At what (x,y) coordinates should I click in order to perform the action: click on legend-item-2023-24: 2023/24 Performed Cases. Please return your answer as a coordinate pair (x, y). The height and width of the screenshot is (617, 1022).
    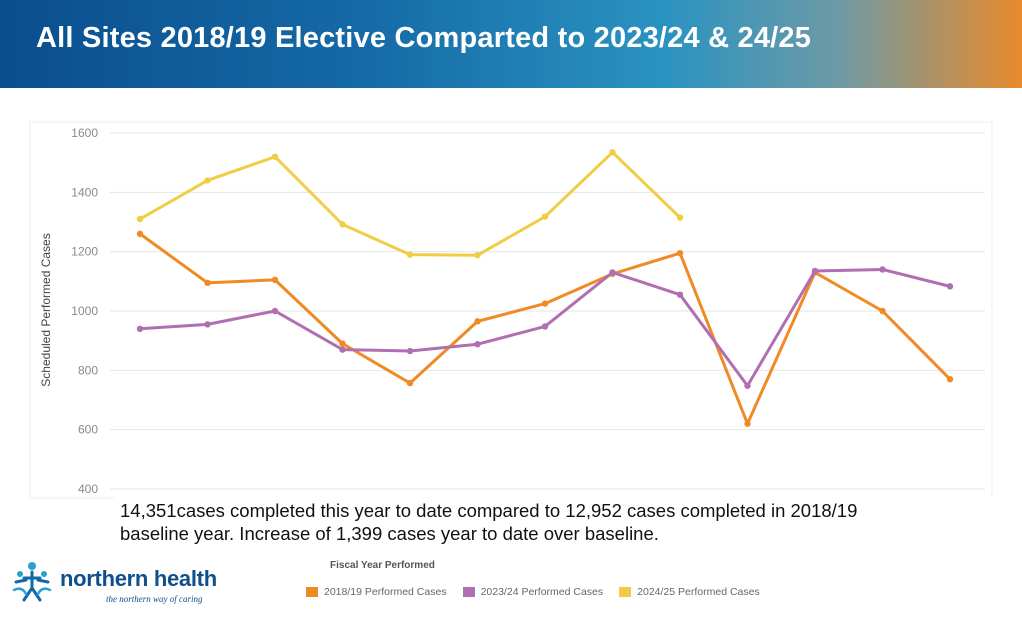
    Looking at the image, I should click on (533, 592).